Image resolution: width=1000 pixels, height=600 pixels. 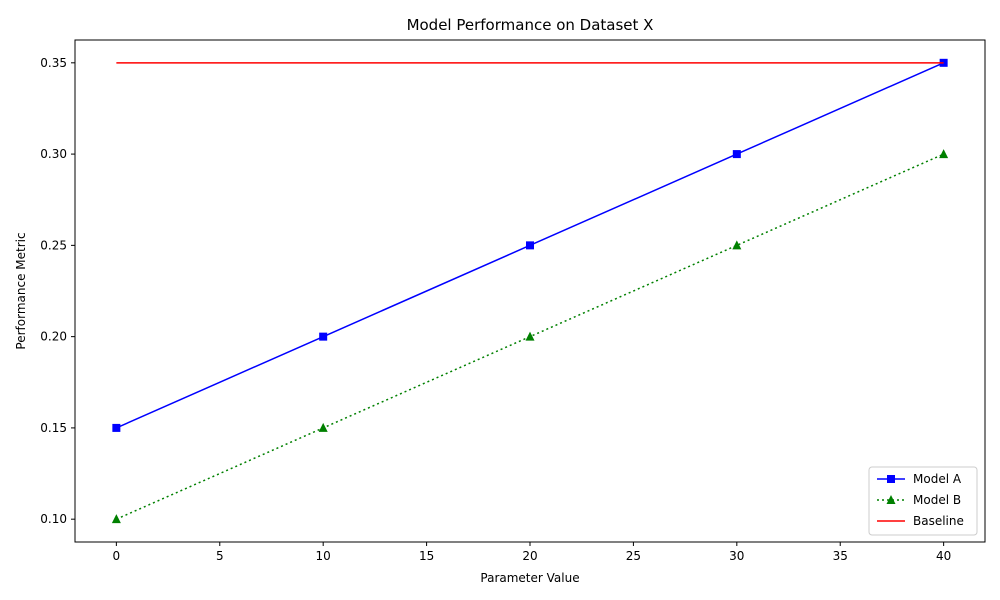 I want to click on legend: Model A Model B Baseline, so click(x=923, y=501).